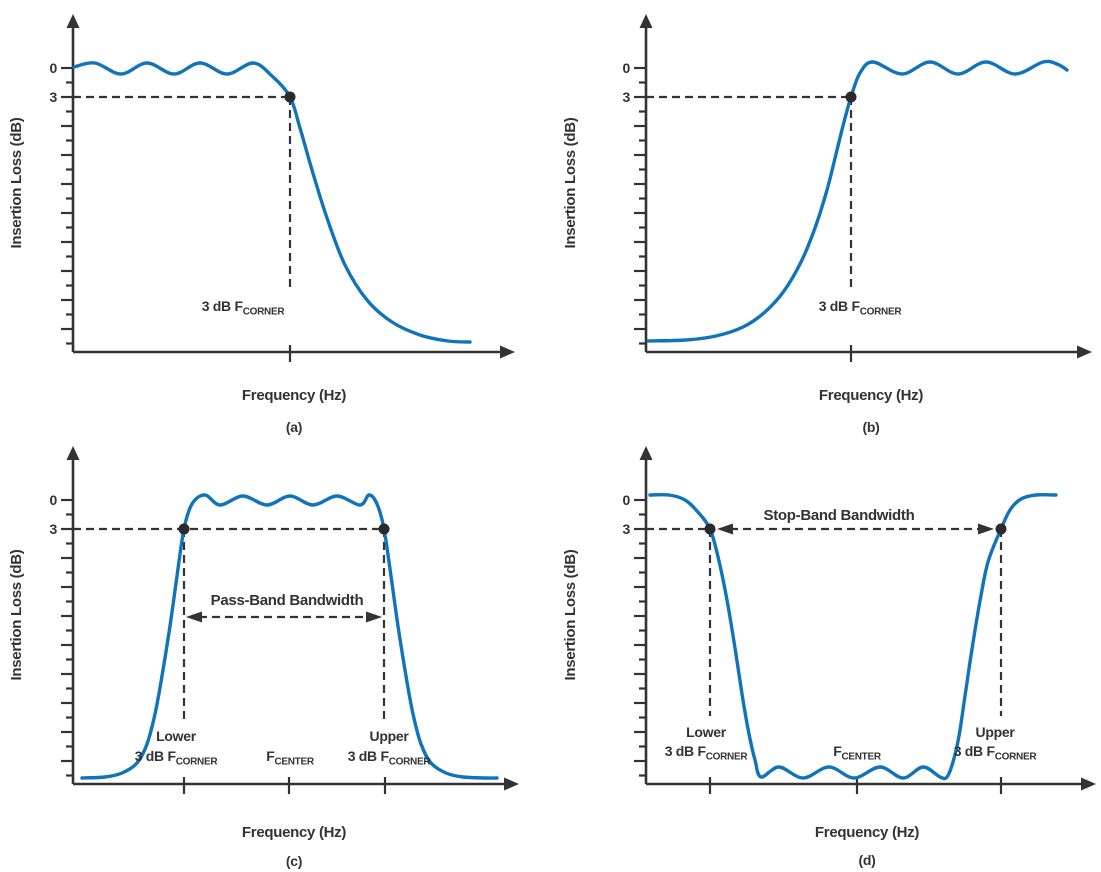 The height and width of the screenshot is (872, 1101). What do you see at coordinates (857, 201) in the screenshot?
I see `high-pass-response-curve` at bounding box center [857, 201].